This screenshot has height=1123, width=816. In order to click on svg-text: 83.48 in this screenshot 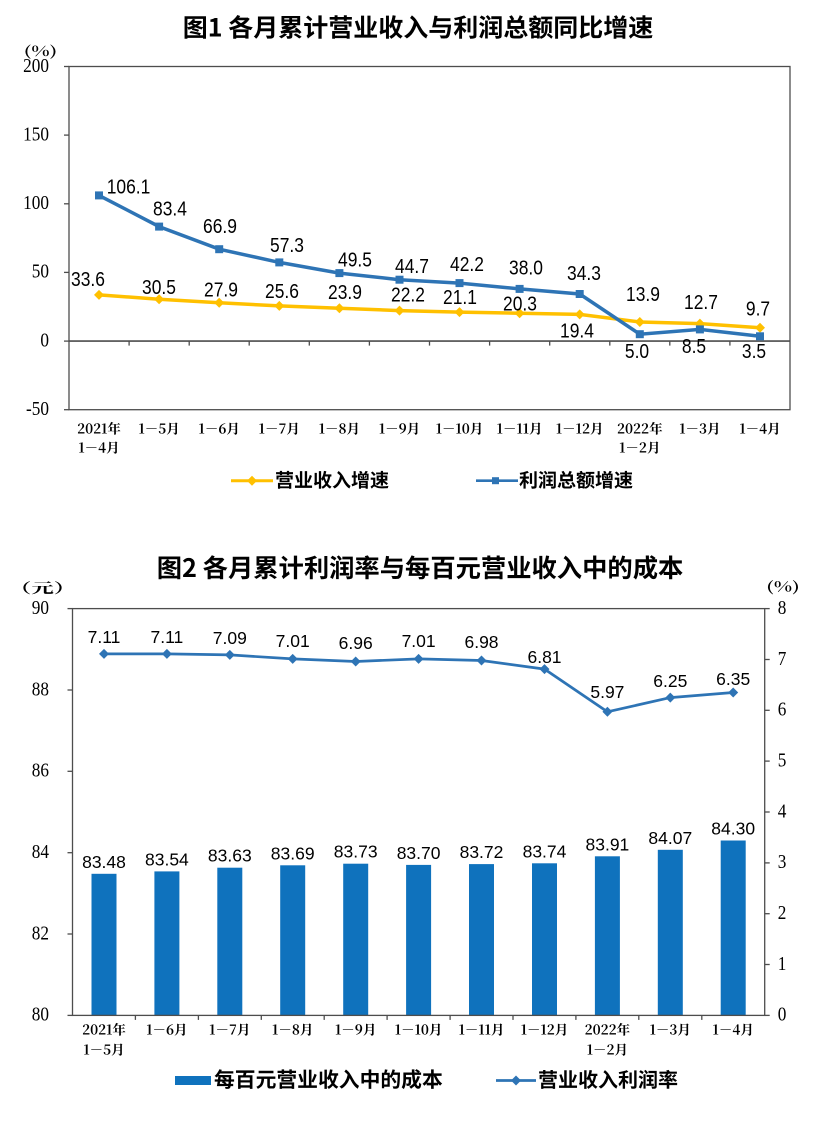, I will do `click(104, 862)`.